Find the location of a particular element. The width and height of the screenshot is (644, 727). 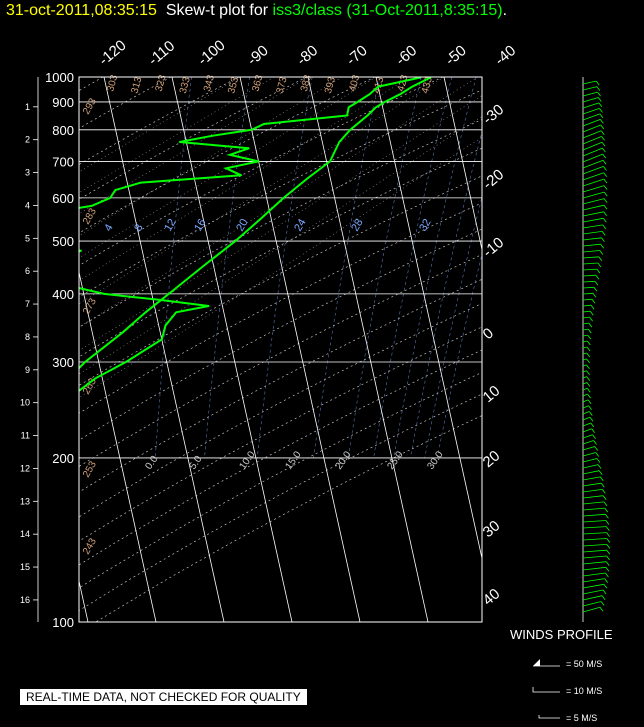

dry-adiabat-label: 393 is located at coordinates (330, 84).